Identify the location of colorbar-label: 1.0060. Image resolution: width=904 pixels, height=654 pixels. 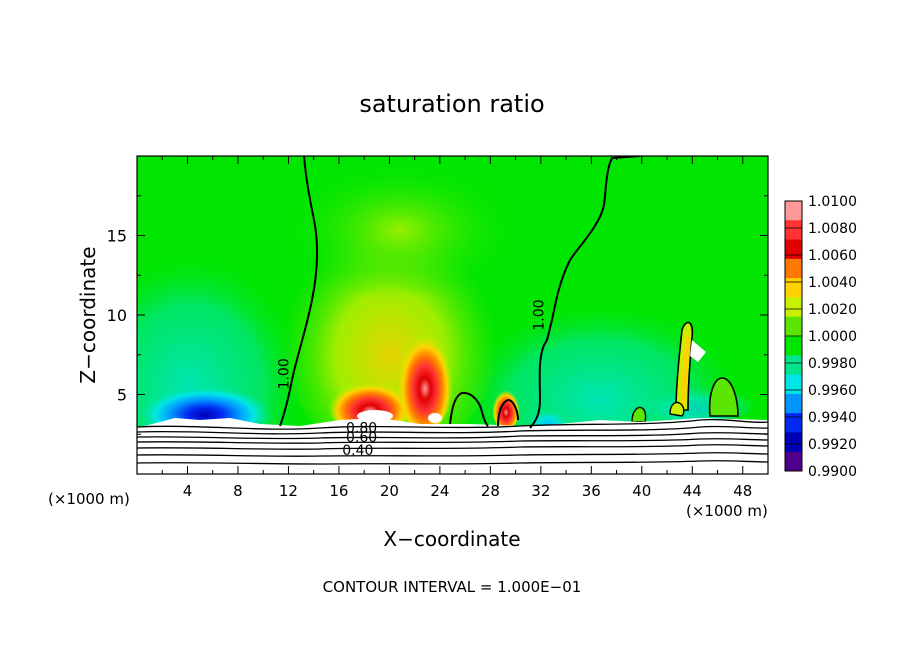
(832, 256).